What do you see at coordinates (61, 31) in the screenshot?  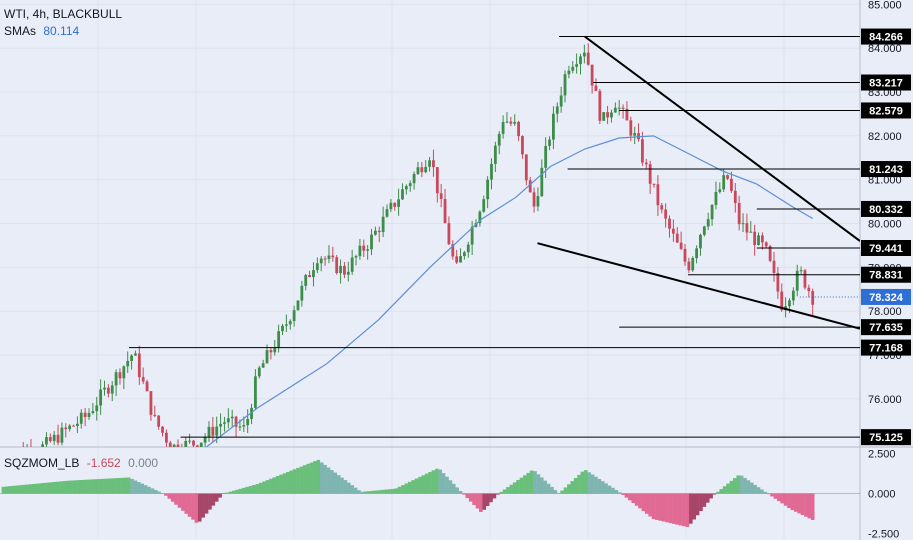 I see `sma-value: 80.114` at bounding box center [61, 31].